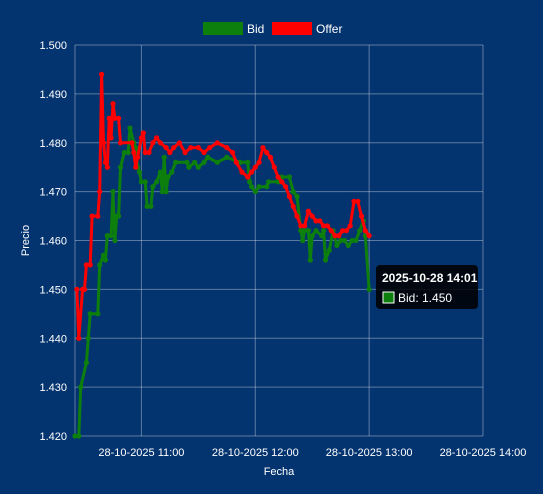 The image size is (543, 494). I want to click on y-tick-label: 1.490, so click(53, 95).